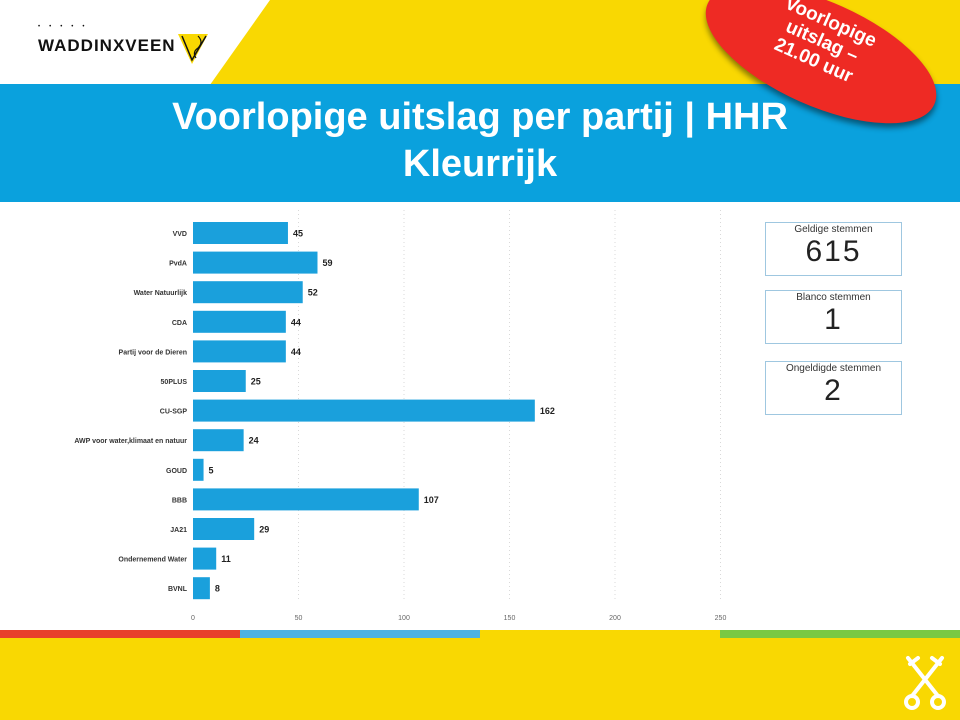 The width and height of the screenshot is (960, 720). I want to click on municipality-logo: ••••• WADDINXVEEN, so click(125, 45).